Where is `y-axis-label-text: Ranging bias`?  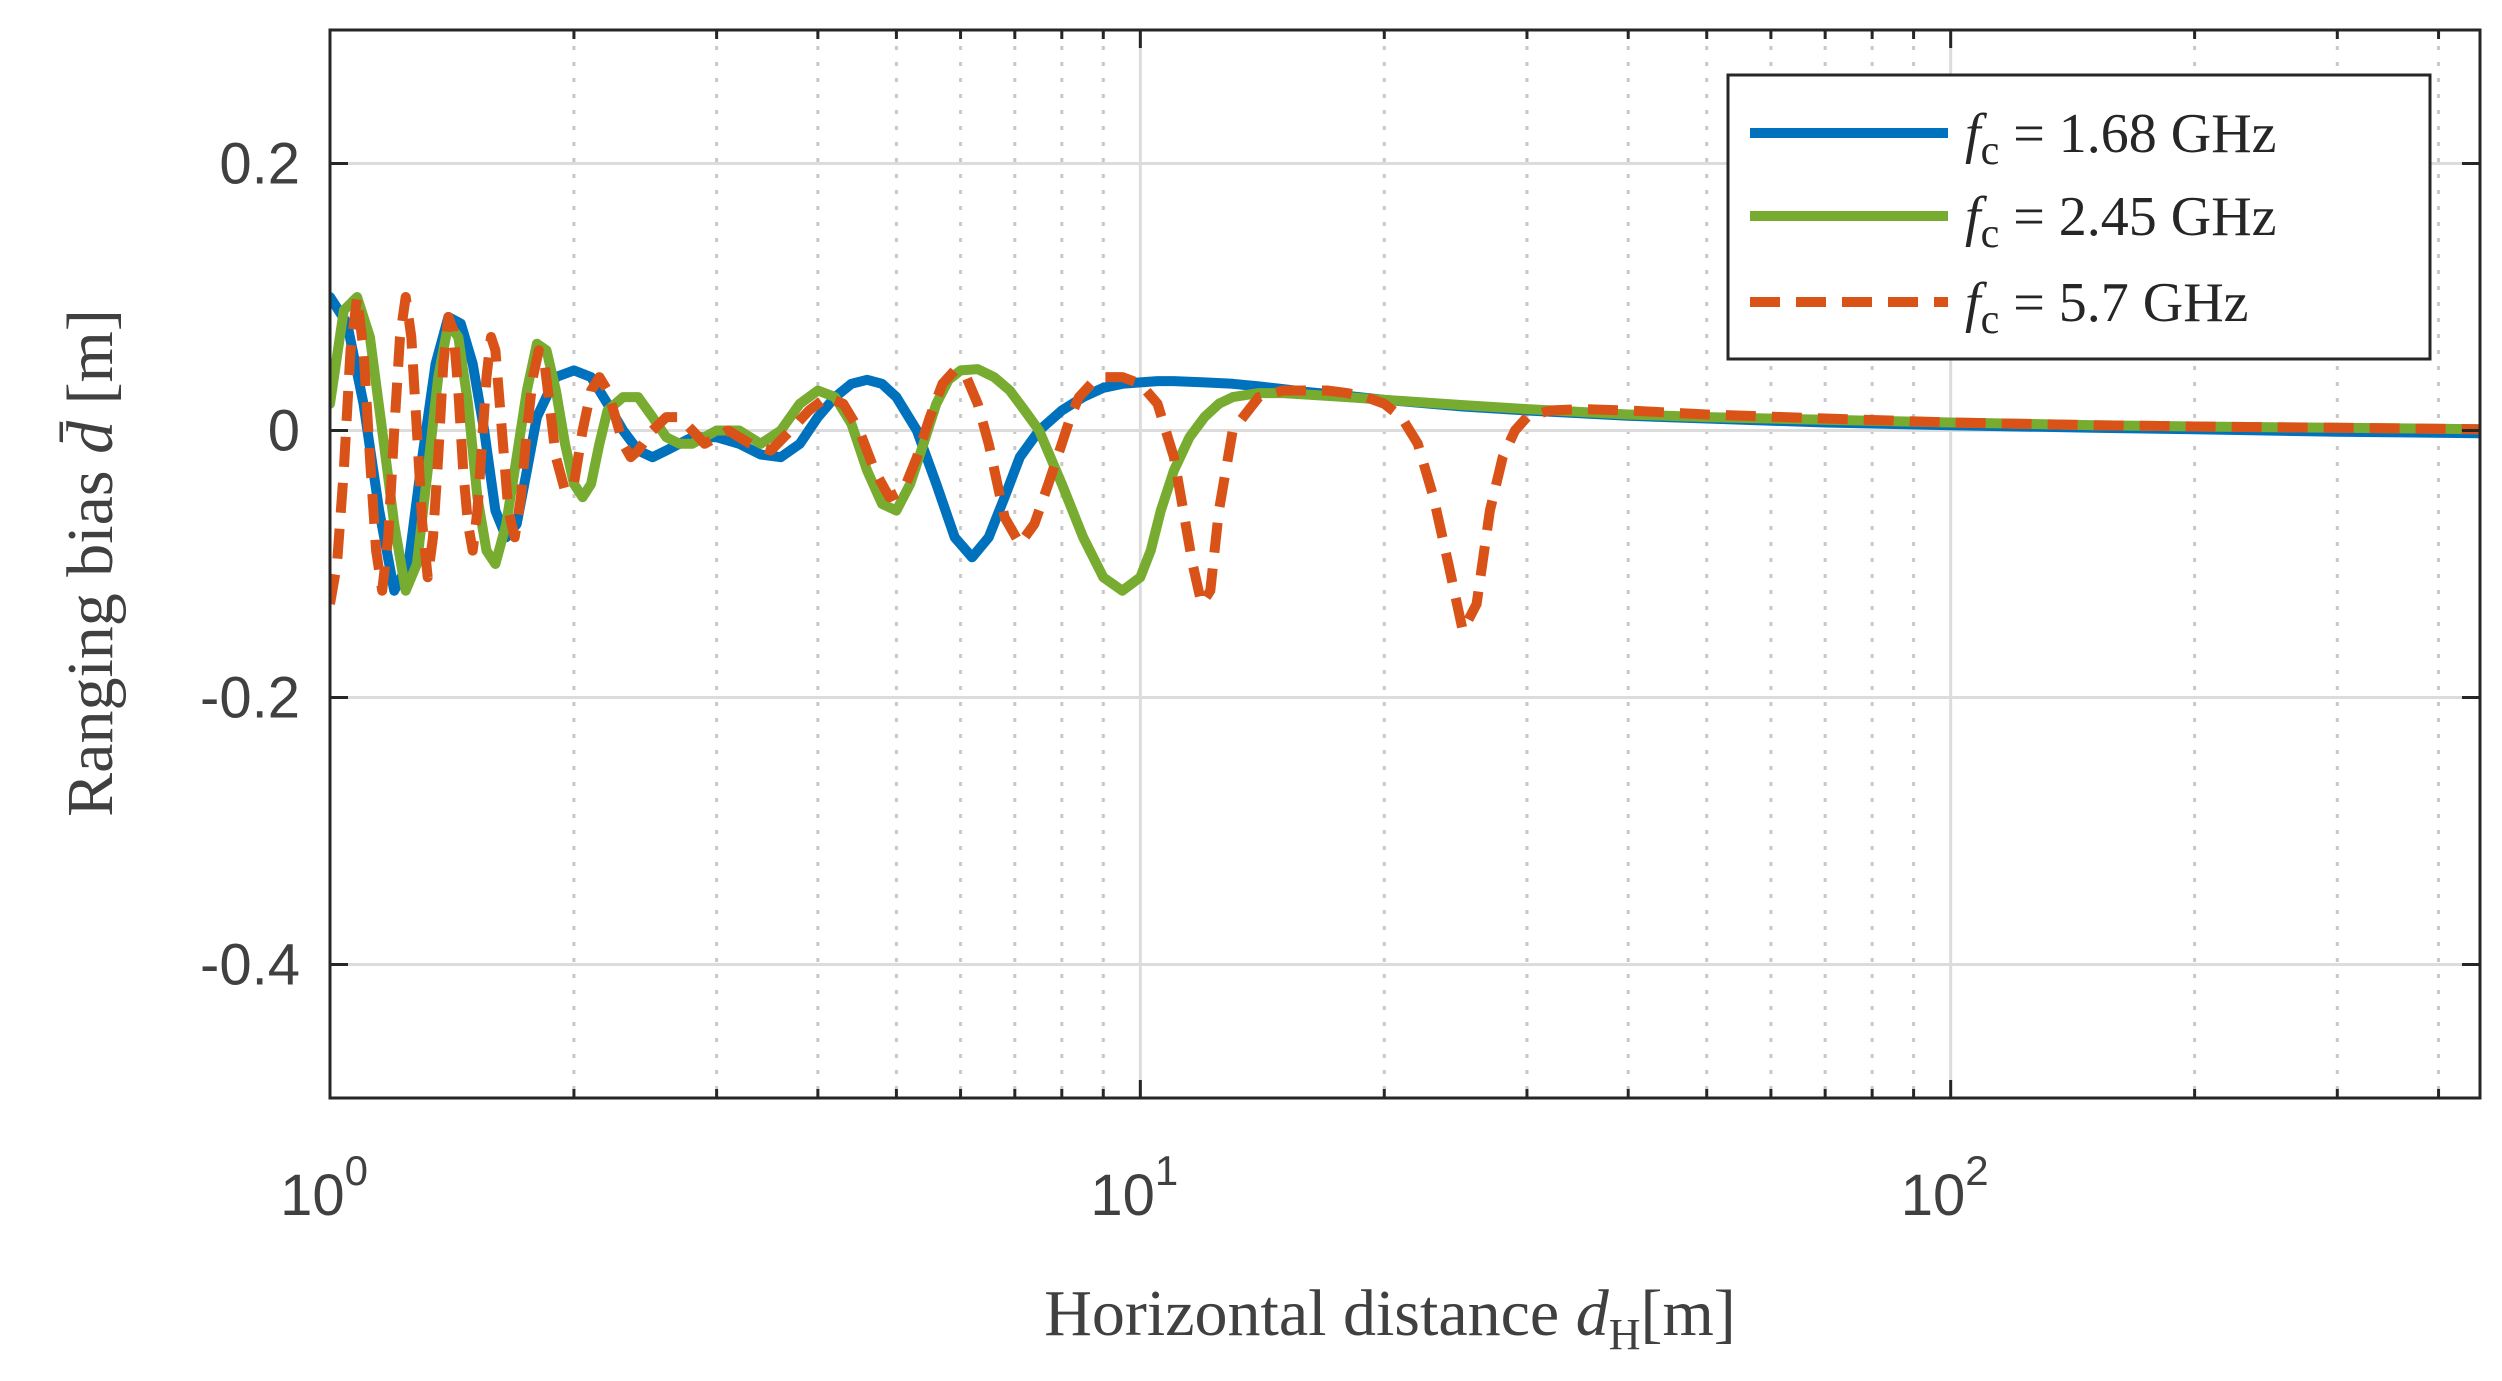
y-axis-label-text: Ranging bias is located at coordinates (90, 643).